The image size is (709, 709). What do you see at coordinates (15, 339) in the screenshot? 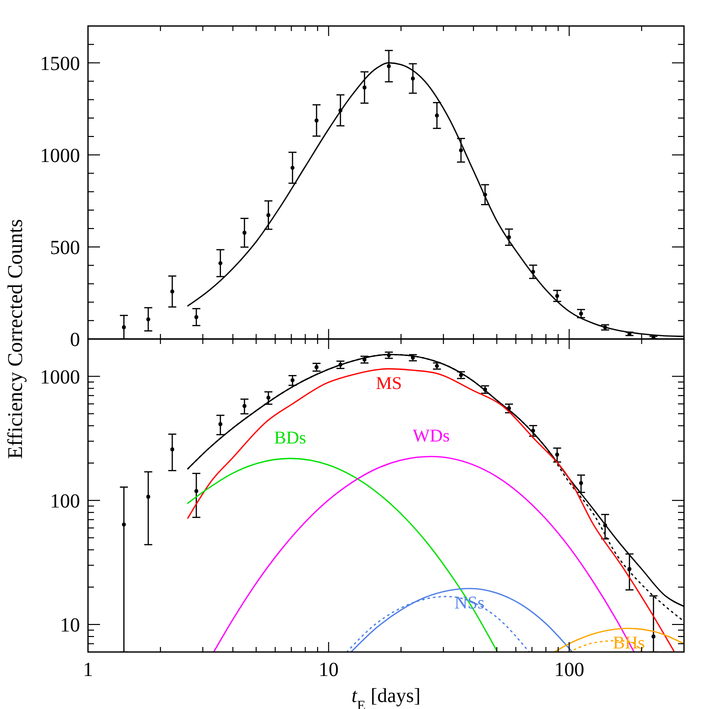
I see `y-axis-title: Efficiency Corrected Counts` at bounding box center [15, 339].